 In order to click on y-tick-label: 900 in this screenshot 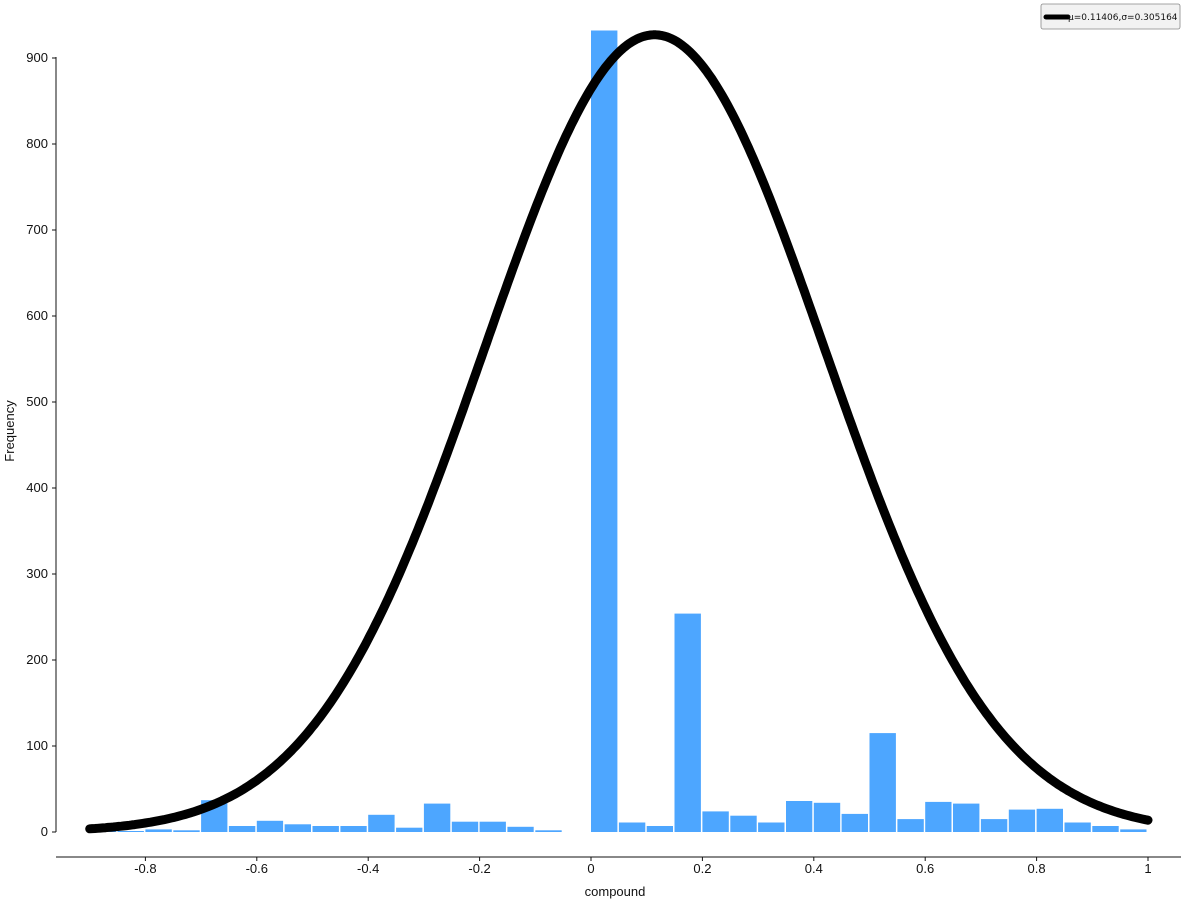, I will do `click(37, 57)`.